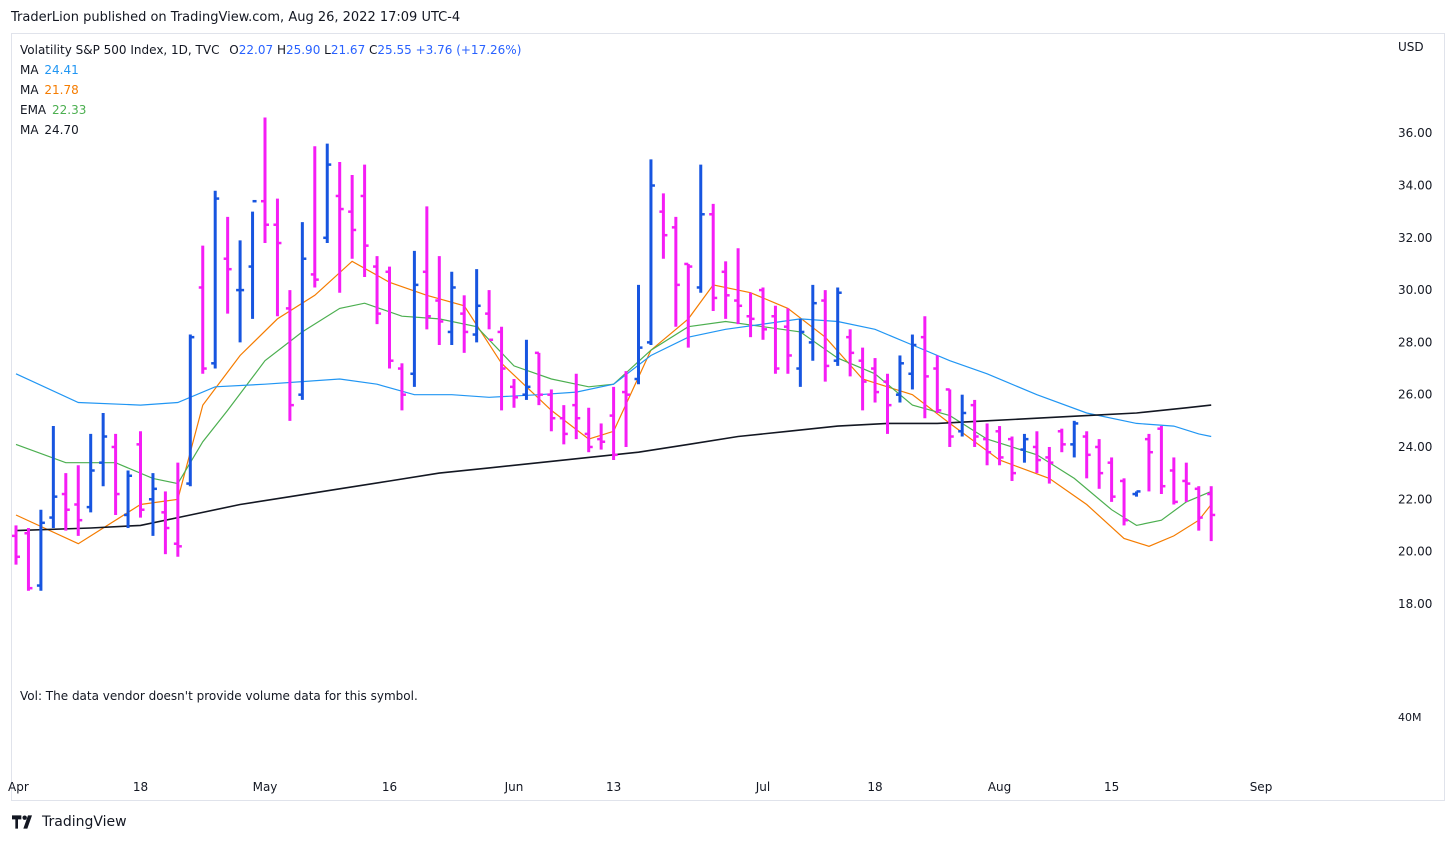 Image resolution: width=1456 pixels, height=843 pixels. I want to click on symbol-title: Volatility S&P 500 Index, 1D, TVC, so click(120, 50).